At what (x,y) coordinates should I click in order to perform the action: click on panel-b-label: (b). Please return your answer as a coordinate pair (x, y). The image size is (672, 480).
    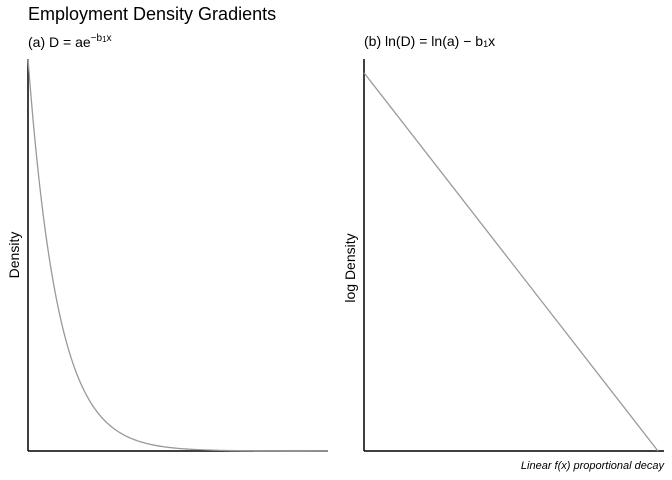
    Looking at the image, I should click on (373, 41).